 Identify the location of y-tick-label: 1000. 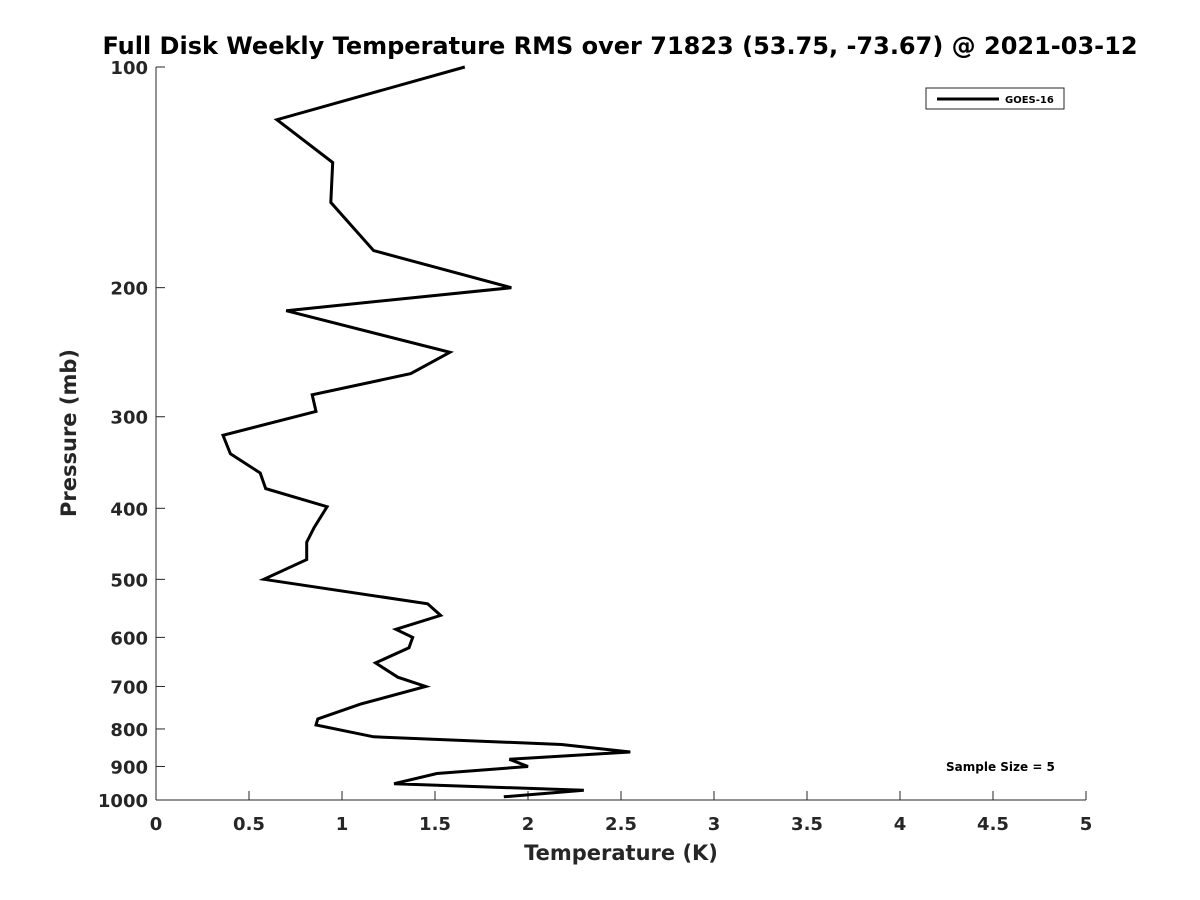
(123, 801).